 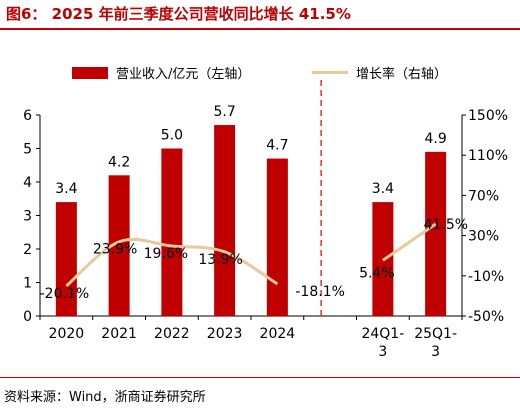 What do you see at coordinates (172, 136) in the screenshot?
I see `revenue-bar-label: 5.0` at bounding box center [172, 136].